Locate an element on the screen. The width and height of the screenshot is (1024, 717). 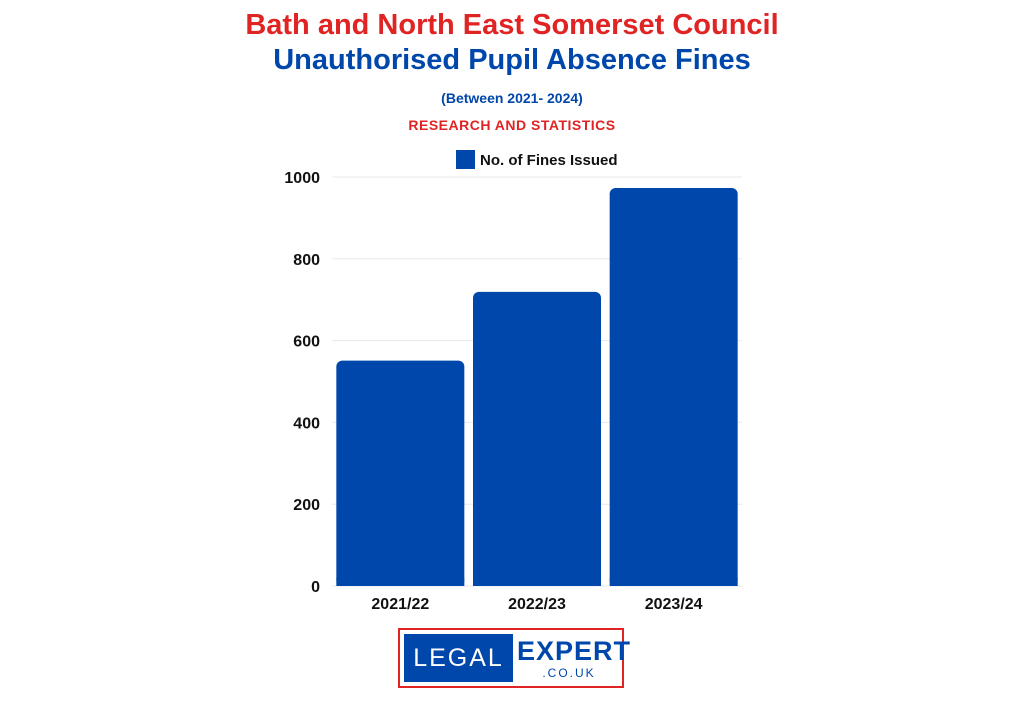
legal-expert-logo: LEGAL EXPERT .CO.UK is located at coordinates (515, 658).